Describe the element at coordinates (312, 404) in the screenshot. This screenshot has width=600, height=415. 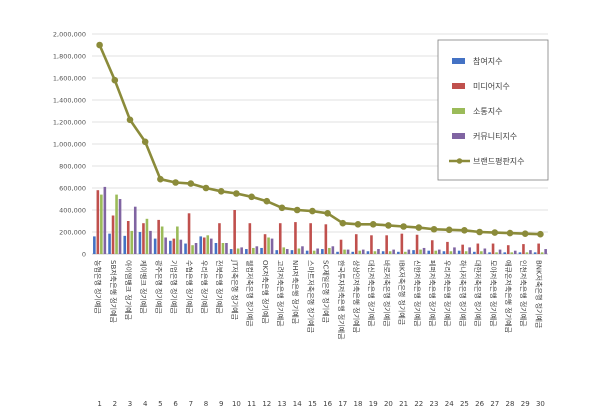
I see `rank-label: 15` at that location.